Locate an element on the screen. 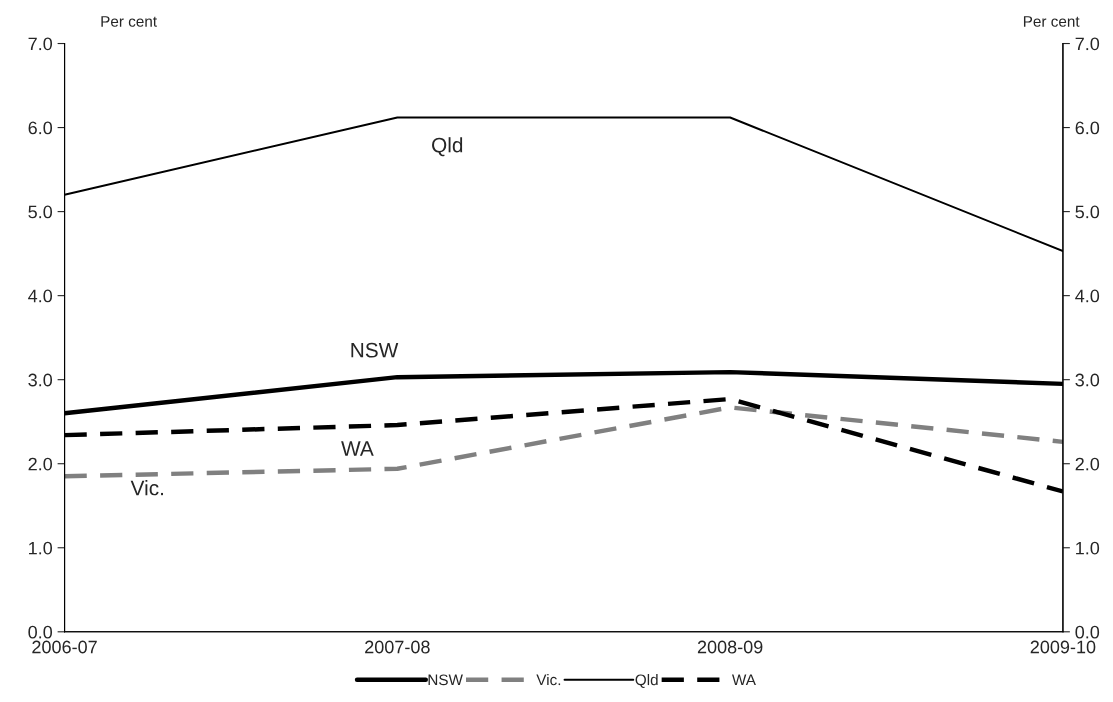  y2-tick-label: 4.0 is located at coordinates (1087, 296).